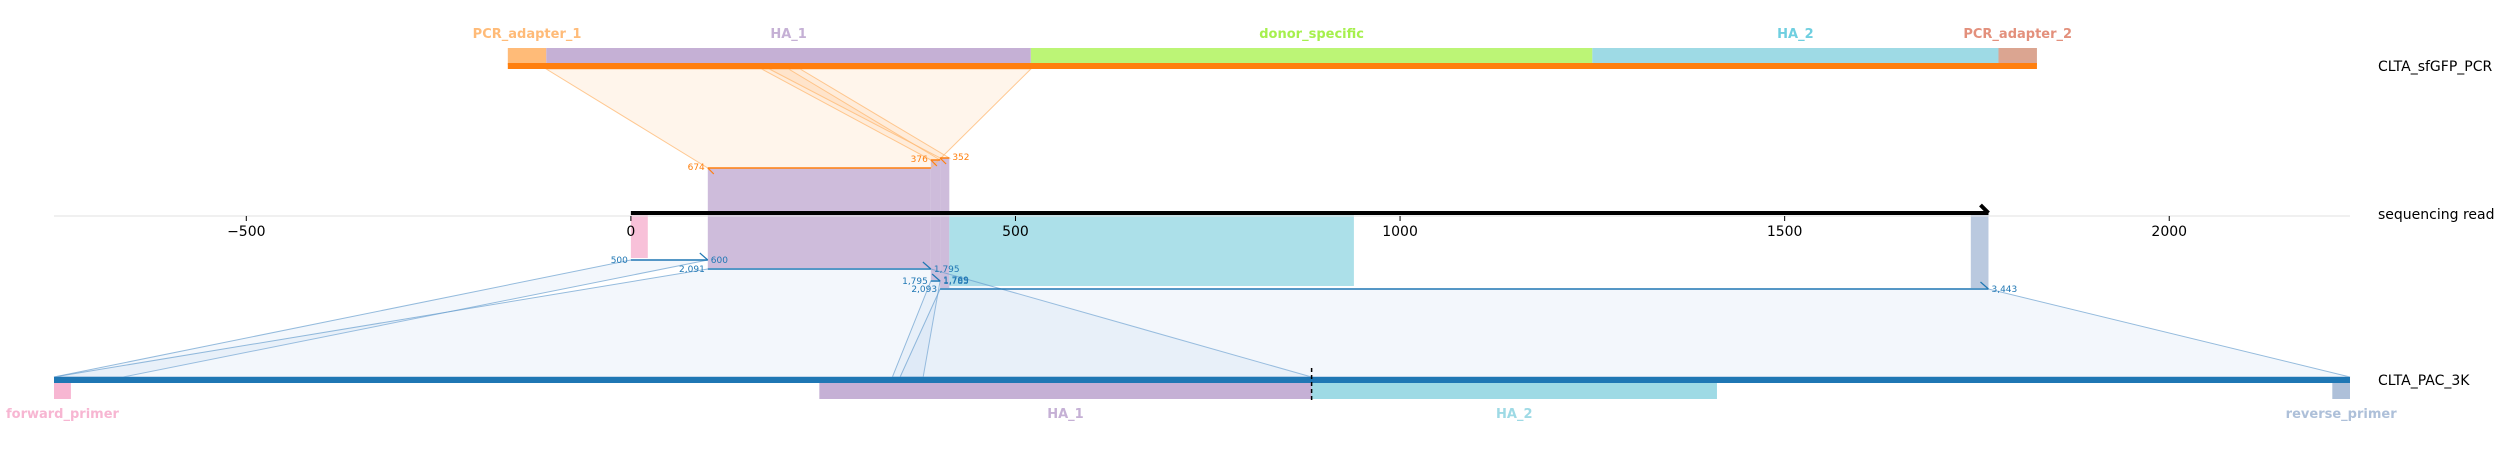 This screenshot has width=2504, height=452. Describe the element at coordinates (2436, 215) in the screenshot. I see `track-name-read: sequencing read` at that location.